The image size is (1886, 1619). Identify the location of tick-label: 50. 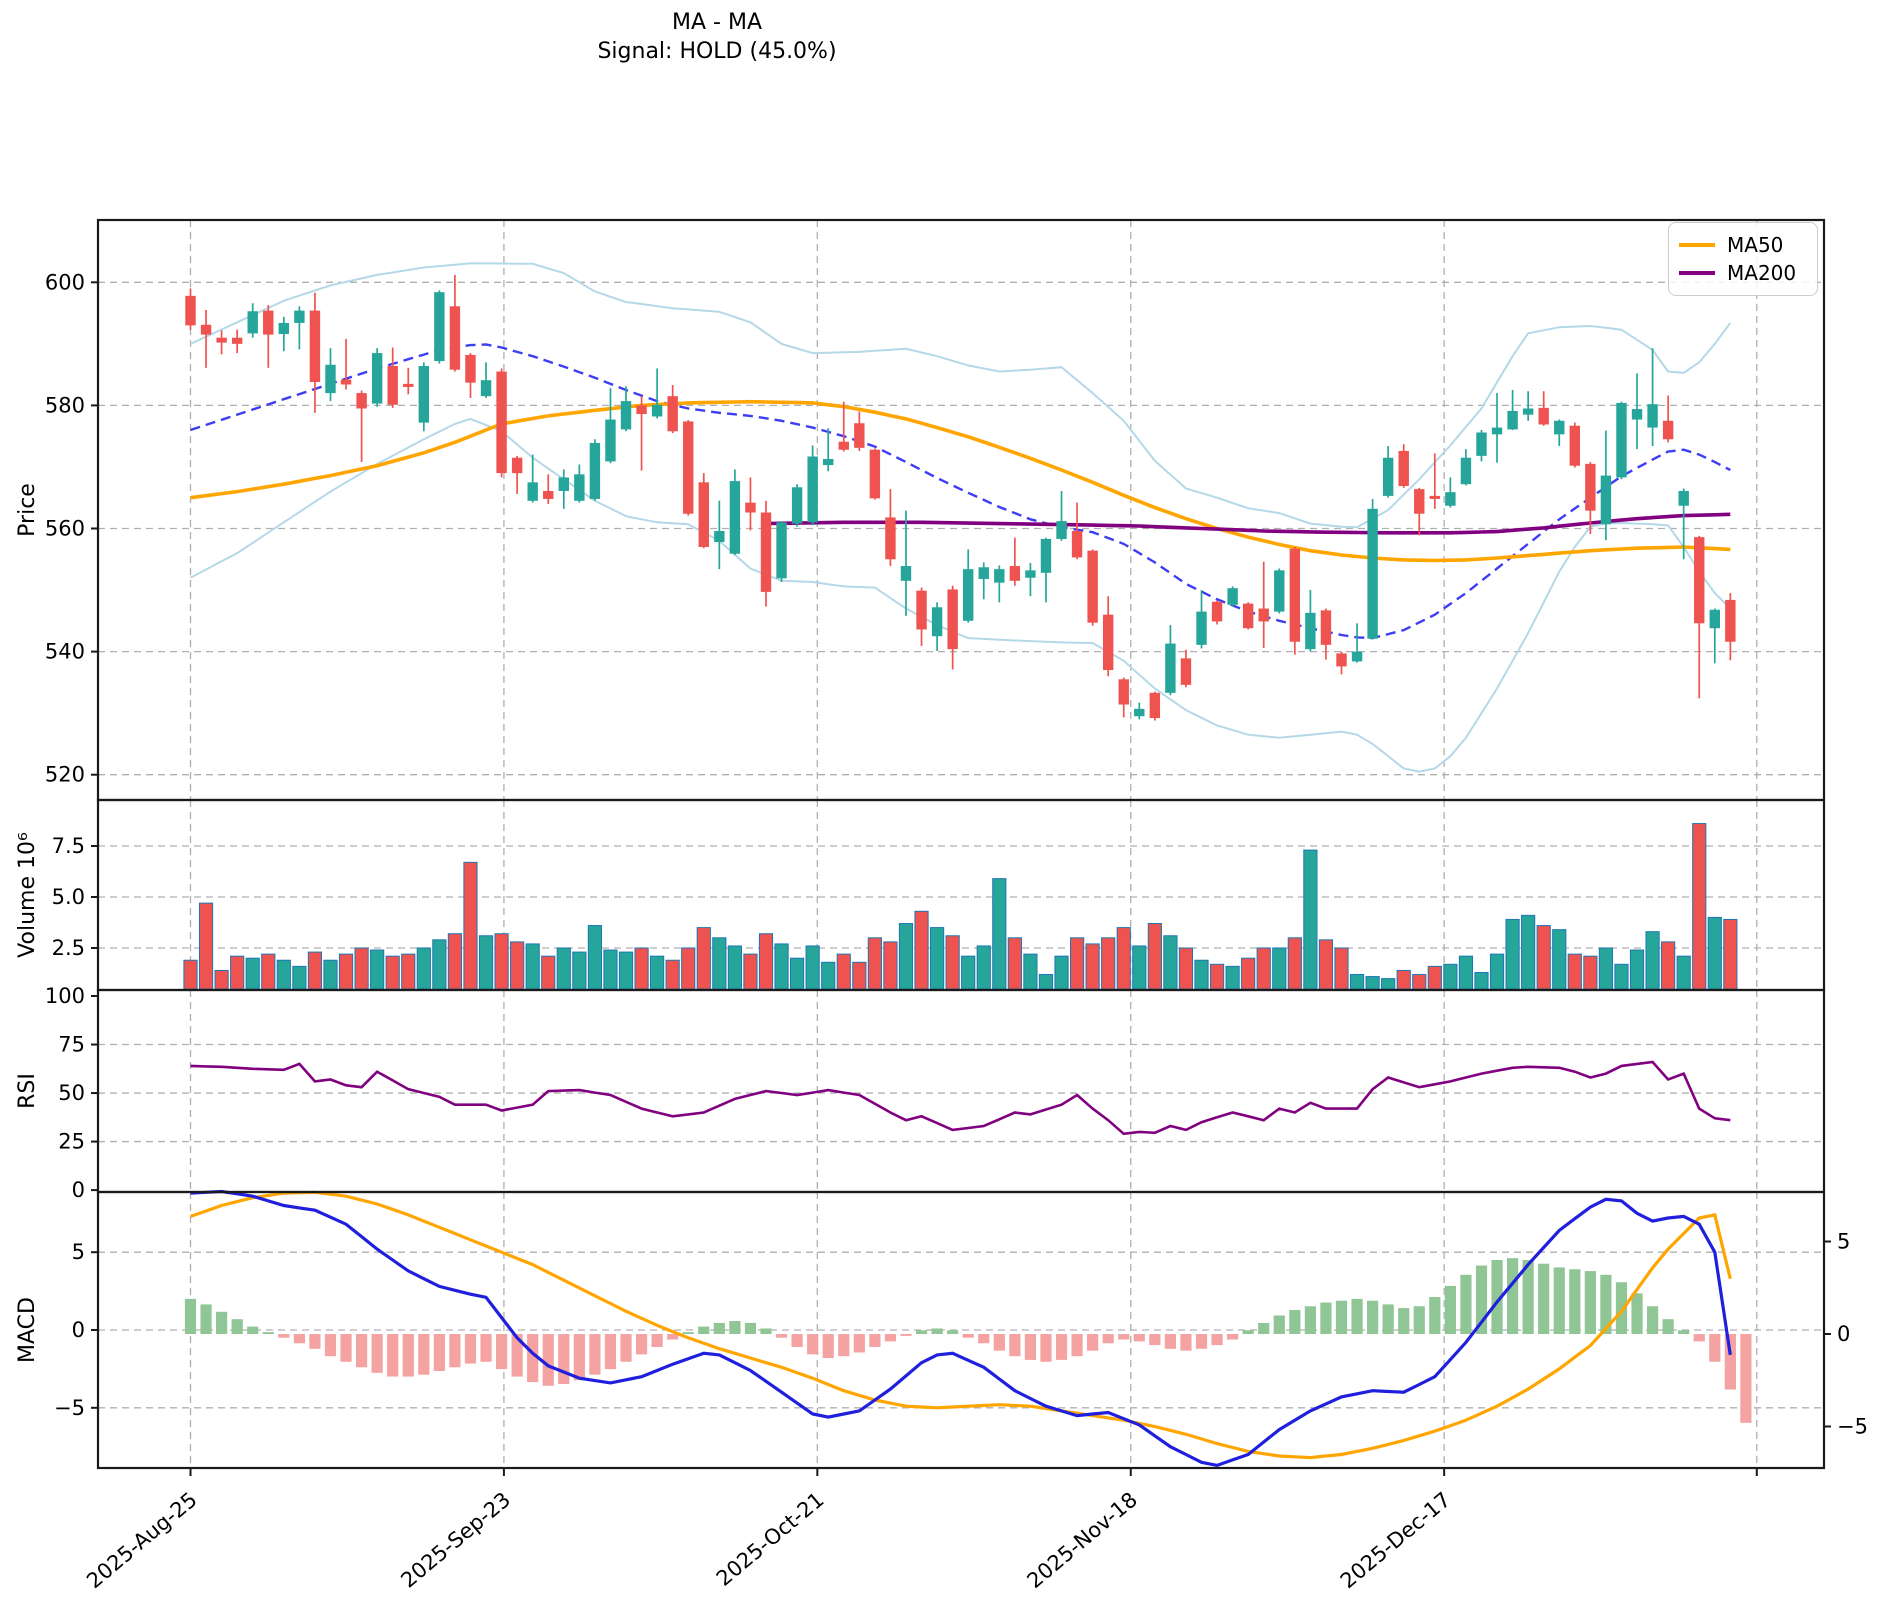
(71, 1093).